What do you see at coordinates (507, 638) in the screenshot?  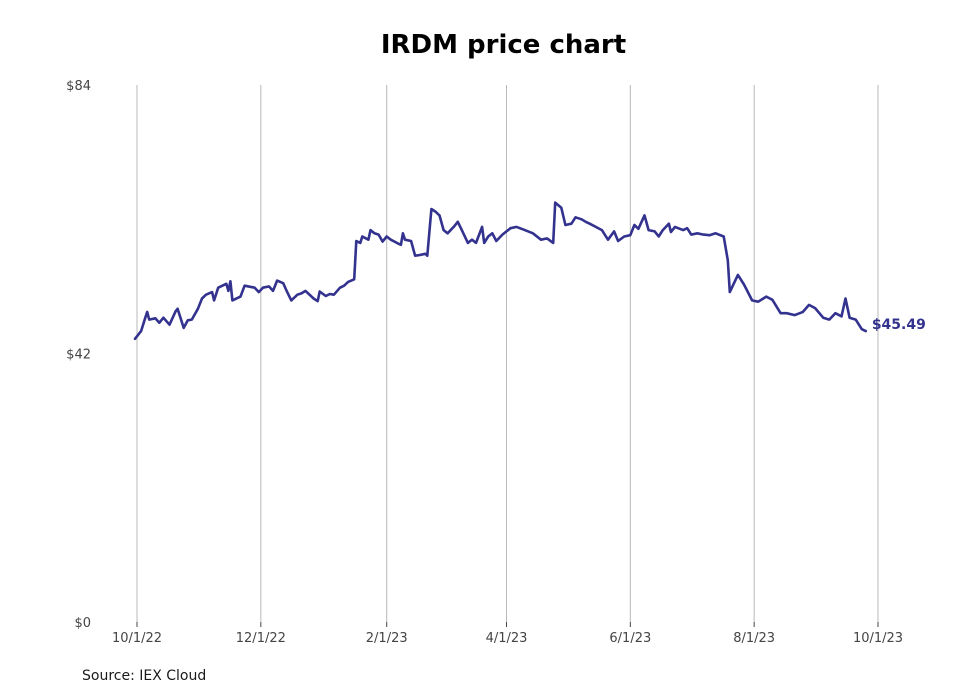 I see `x-tick-label-3: 4/1/23` at bounding box center [507, 638].